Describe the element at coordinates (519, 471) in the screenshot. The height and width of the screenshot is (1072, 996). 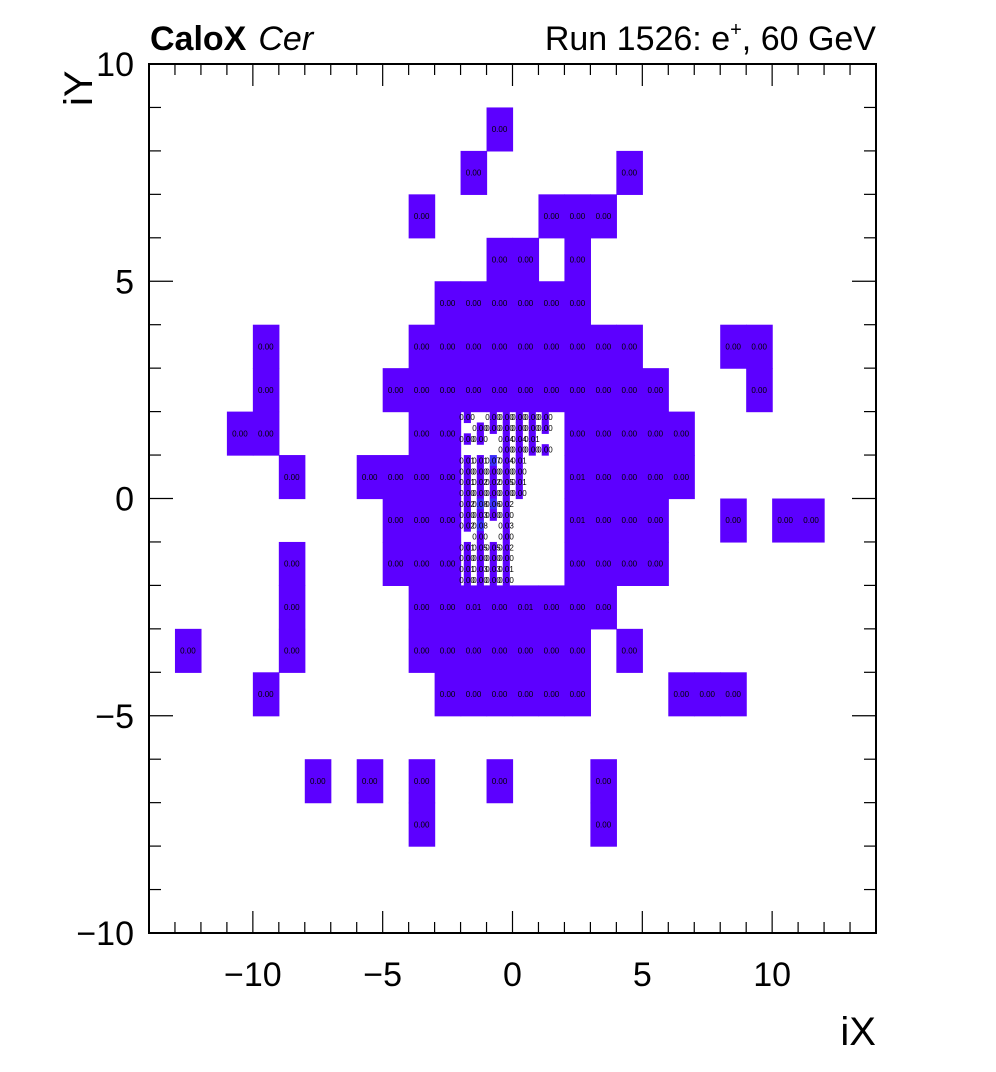
I see `fine-cell-label-30: 0.00` at that location.